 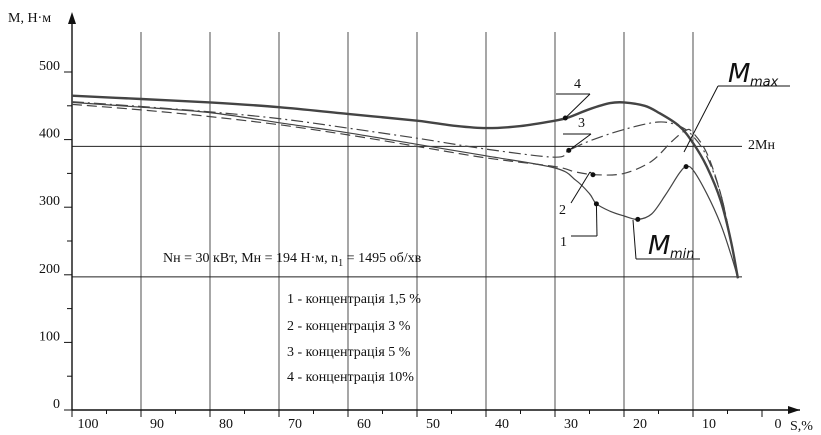 I want to click on y-axis-label: M, Н·м, so click(x=29, y=18).